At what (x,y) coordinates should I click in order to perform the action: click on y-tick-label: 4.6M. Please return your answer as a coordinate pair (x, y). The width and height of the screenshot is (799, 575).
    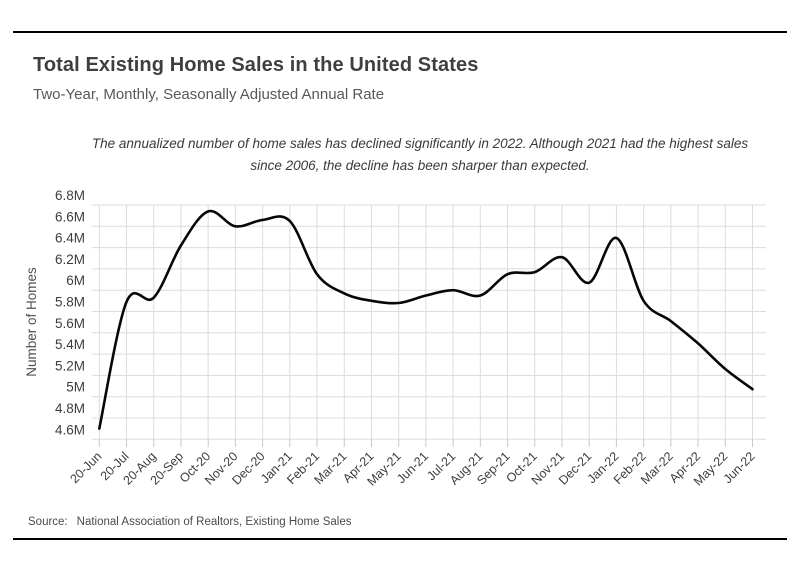
    Looking at the image, I should click on (70, 429).